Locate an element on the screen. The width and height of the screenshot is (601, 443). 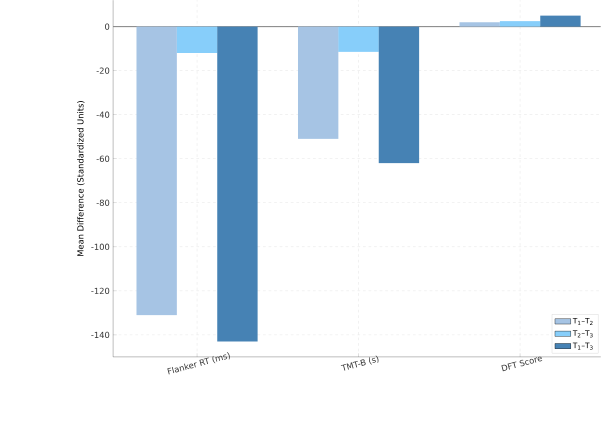
y-tick-label: -100 is located at coordinates (100, 247).